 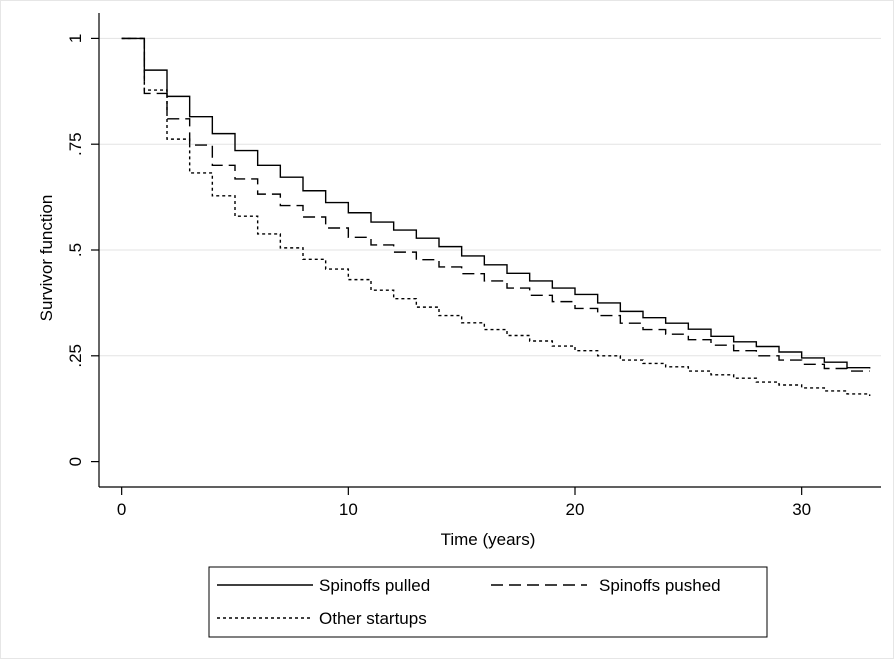 I want to click on y-axis-title: Survivor function, so click(x=46, y=258).